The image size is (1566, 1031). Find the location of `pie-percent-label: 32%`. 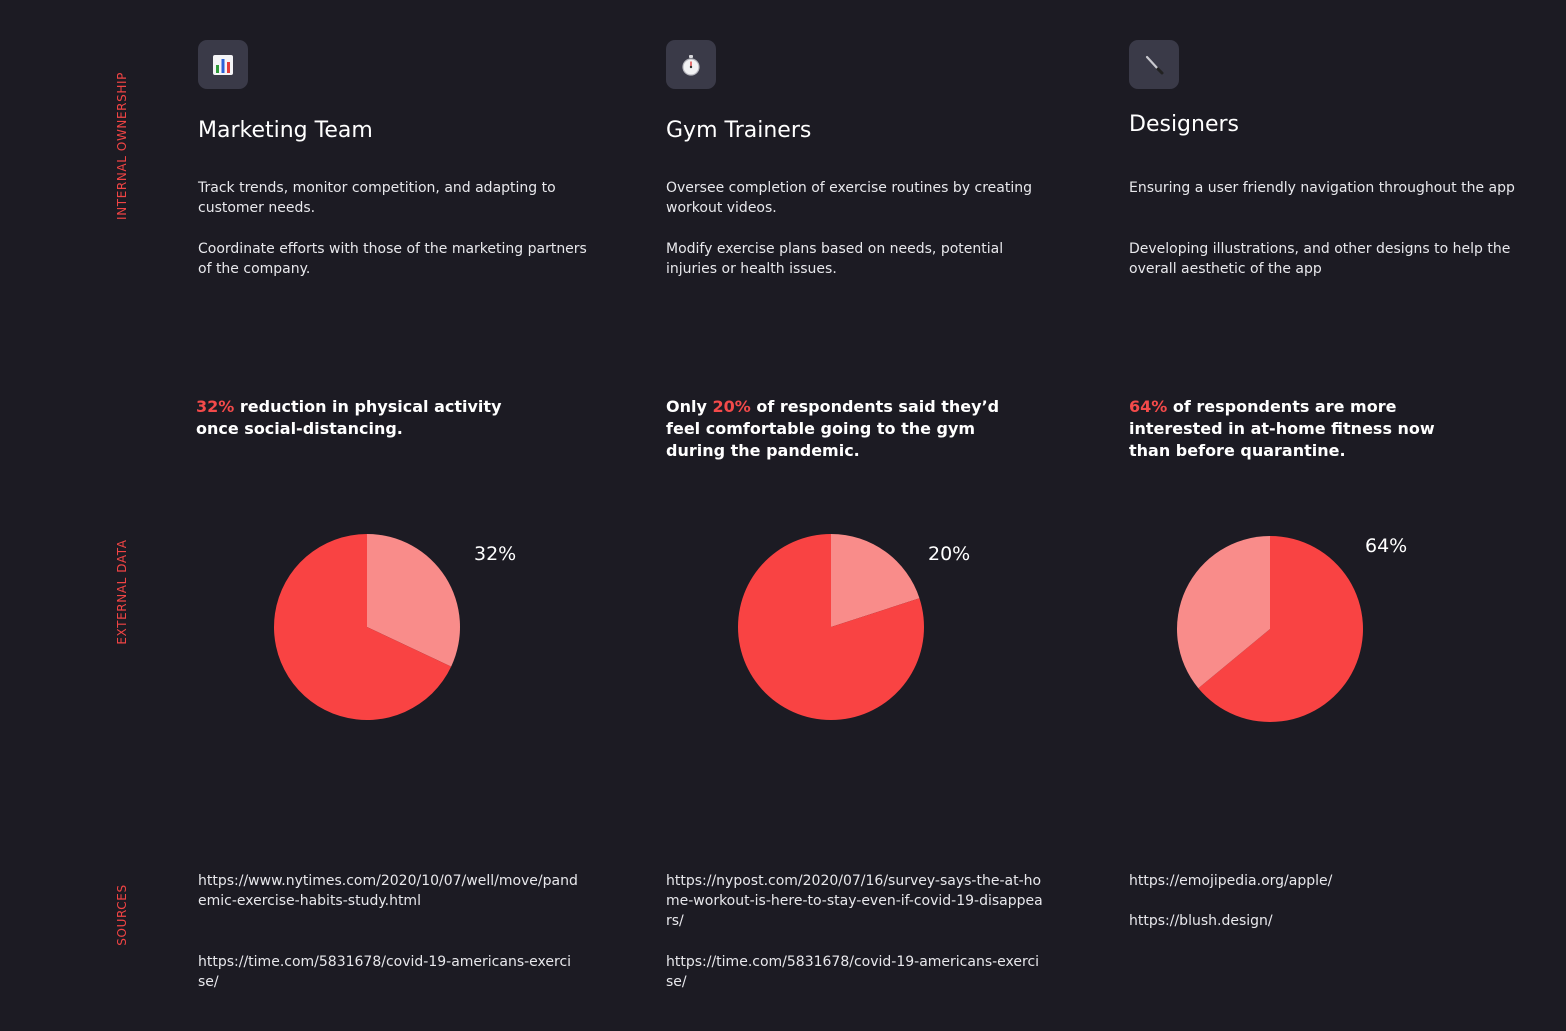

pie-percent-label: 32% is located at coordinates (495, 554).